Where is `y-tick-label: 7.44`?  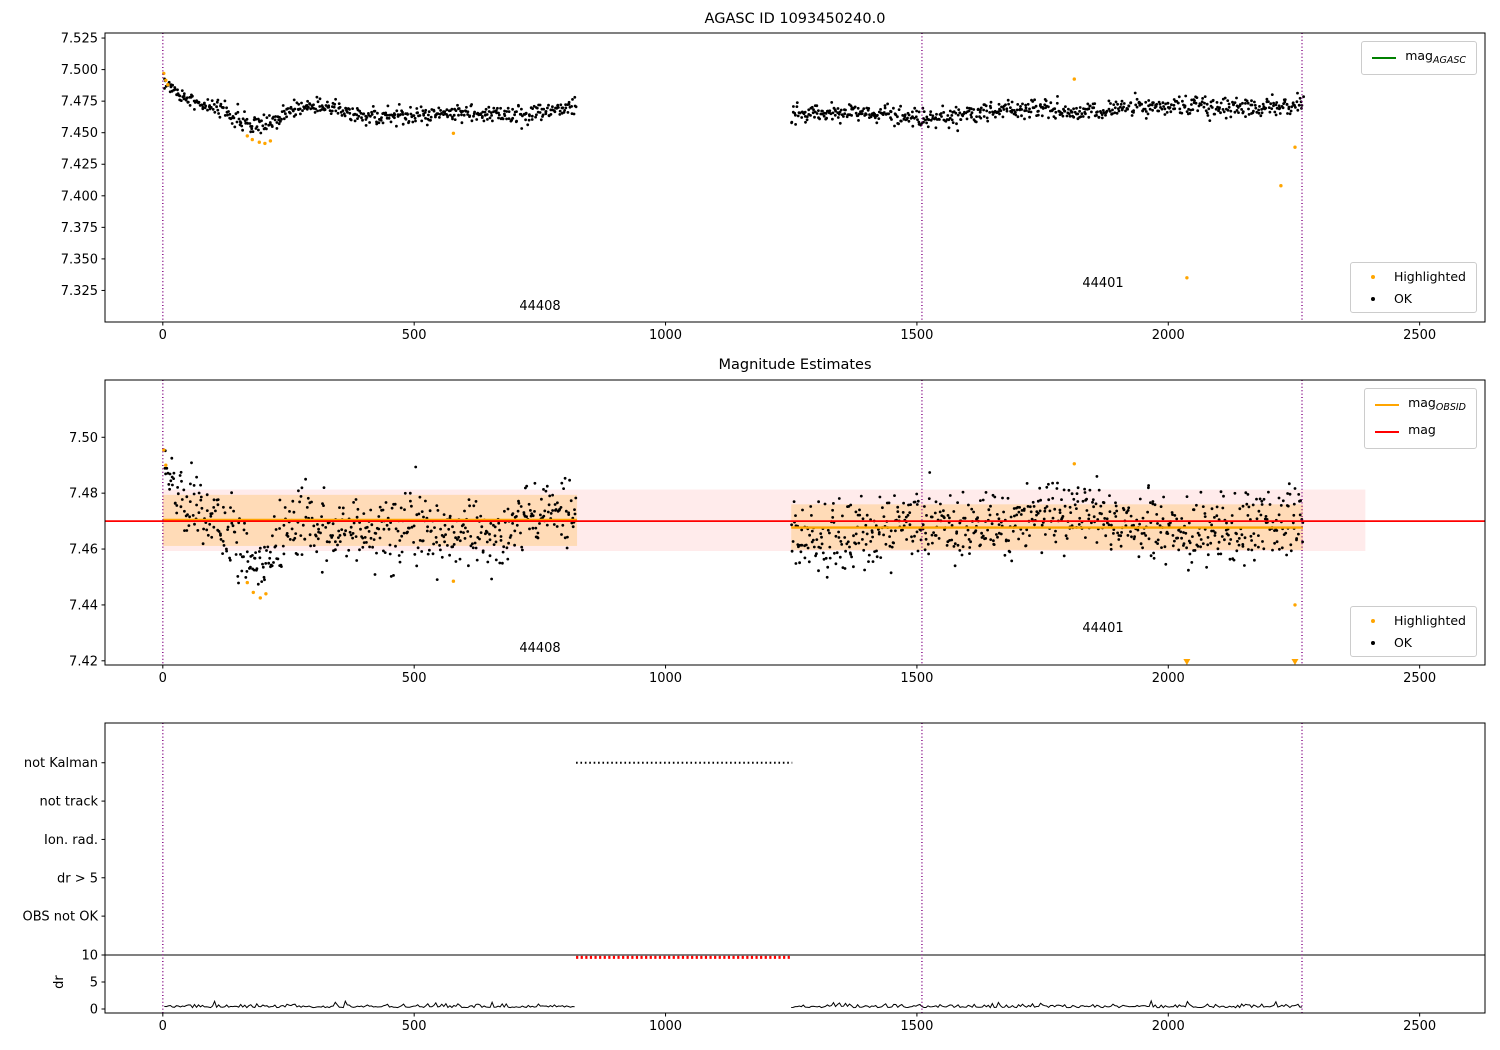
y-tick-label: 7.44 is located at coordinates (83, 605).